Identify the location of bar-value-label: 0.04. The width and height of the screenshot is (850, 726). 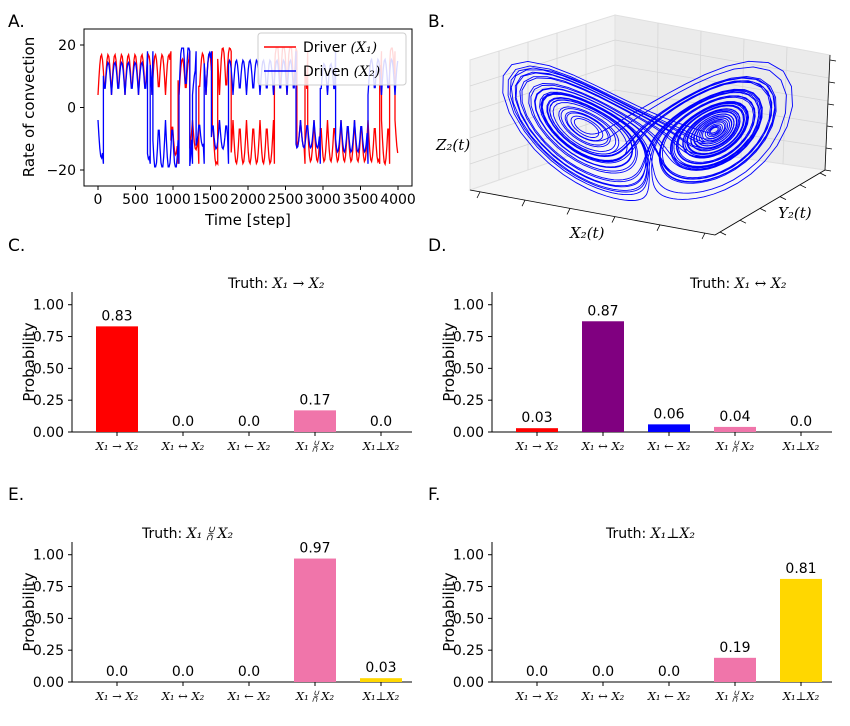
(734, 417).